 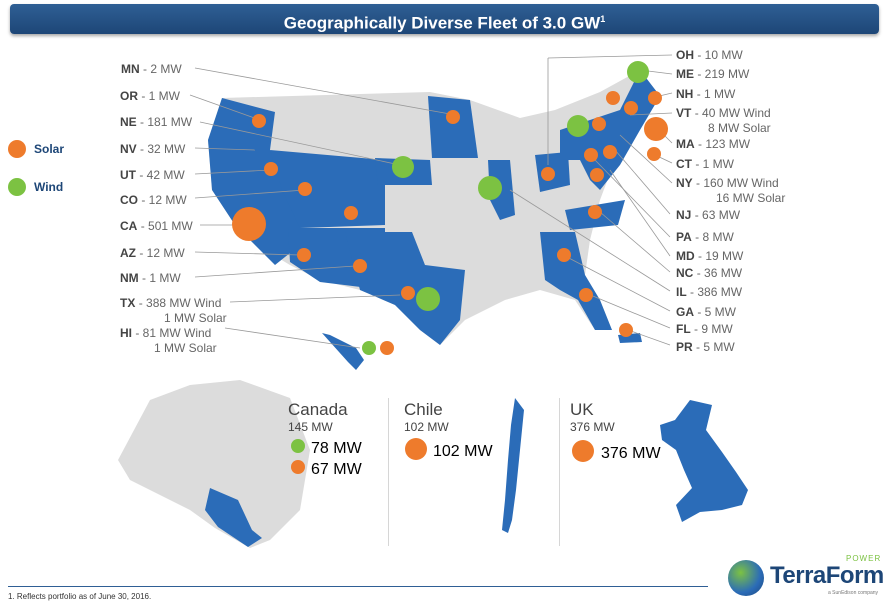 I want to click on label-mn: MN - 2 MW, so click(x=151, y=69).